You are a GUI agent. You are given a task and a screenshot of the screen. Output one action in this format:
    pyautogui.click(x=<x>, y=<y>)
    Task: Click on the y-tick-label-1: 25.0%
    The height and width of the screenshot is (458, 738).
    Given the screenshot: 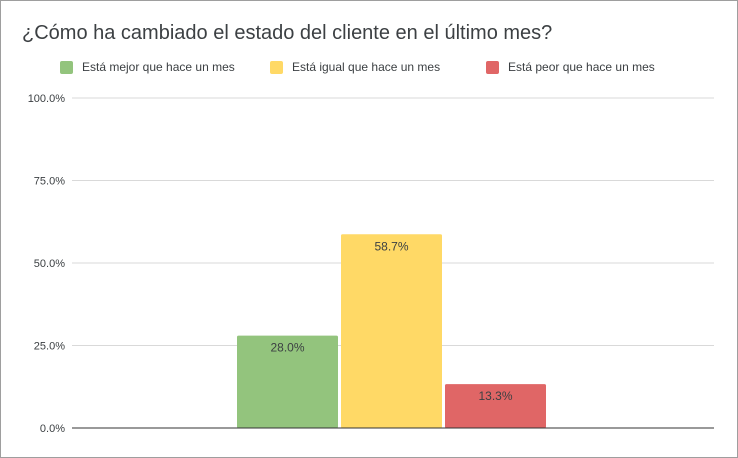 What is the action you would take?
    pyautogui.click(x=49, y=347)
    